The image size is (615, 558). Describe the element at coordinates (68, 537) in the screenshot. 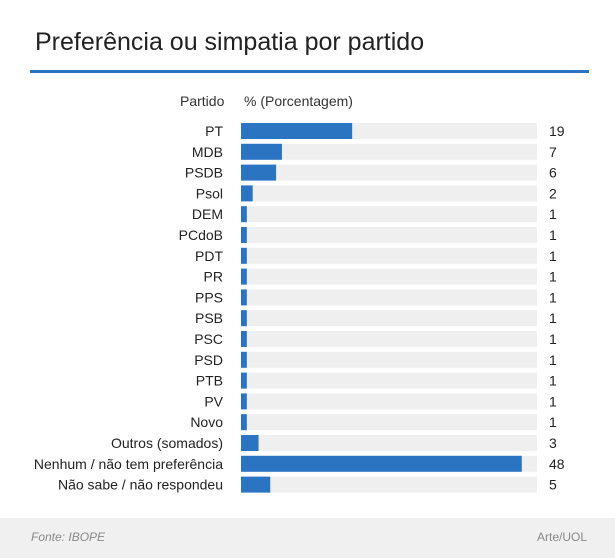

I see `source-note: Fonte: IBOPE` at that location.